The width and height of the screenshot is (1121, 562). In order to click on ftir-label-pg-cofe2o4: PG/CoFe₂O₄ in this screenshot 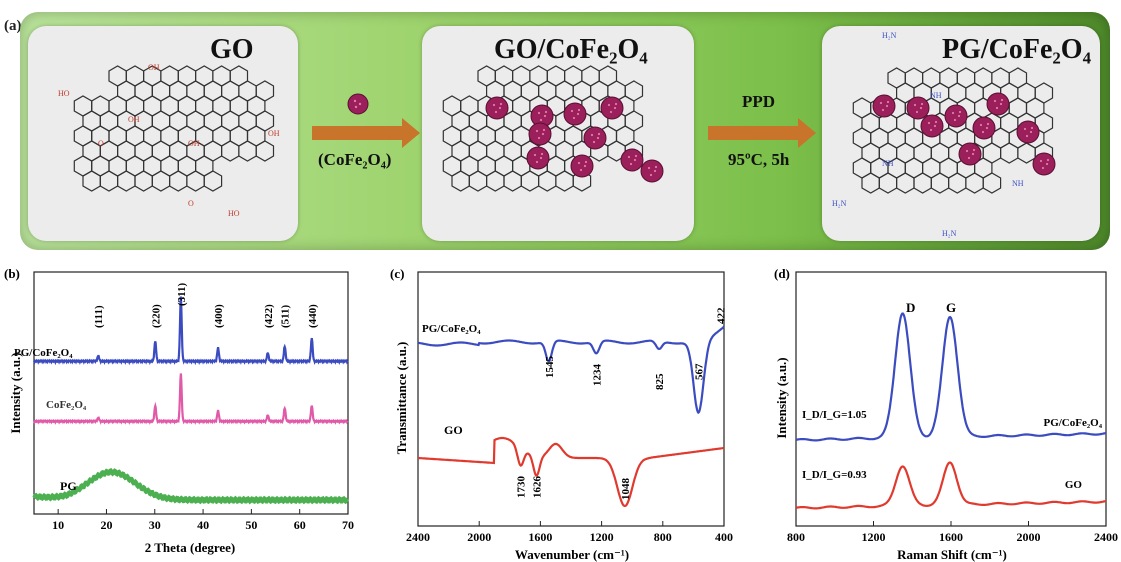, I will do `click(451, 329)`.